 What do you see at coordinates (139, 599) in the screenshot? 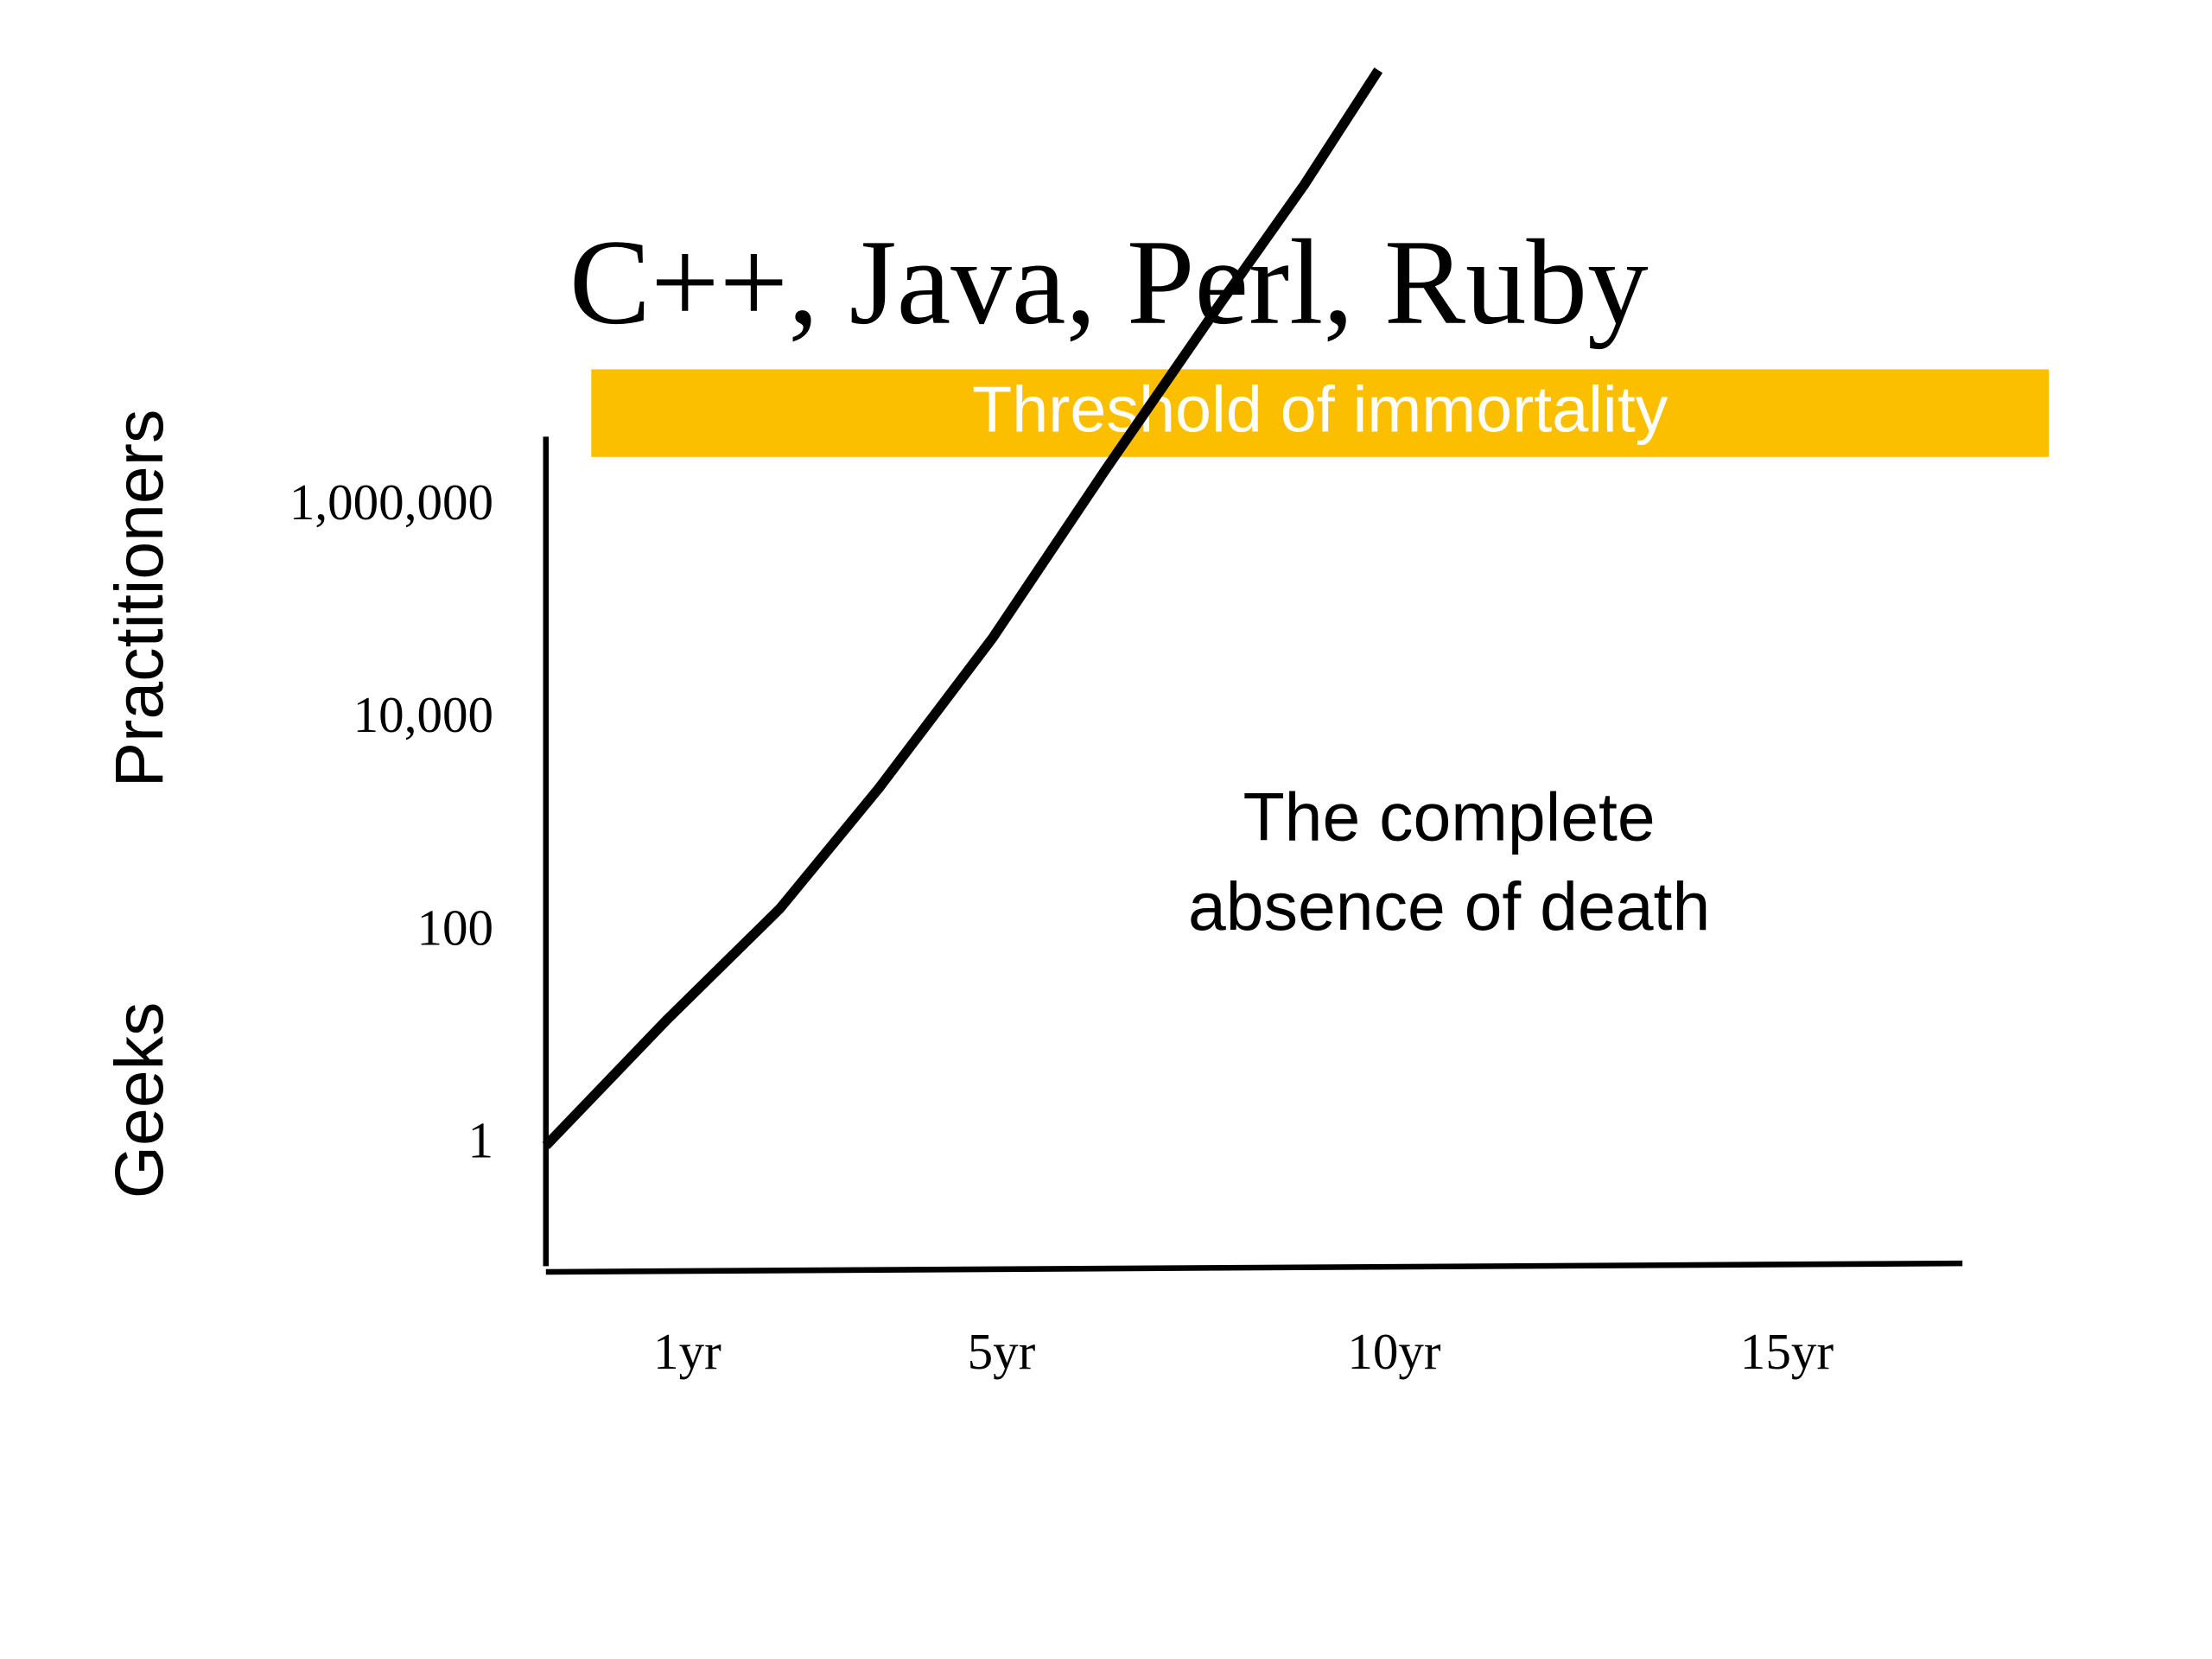
I see `y-axis-label: Practitioners` at bounding box center [139, 599].